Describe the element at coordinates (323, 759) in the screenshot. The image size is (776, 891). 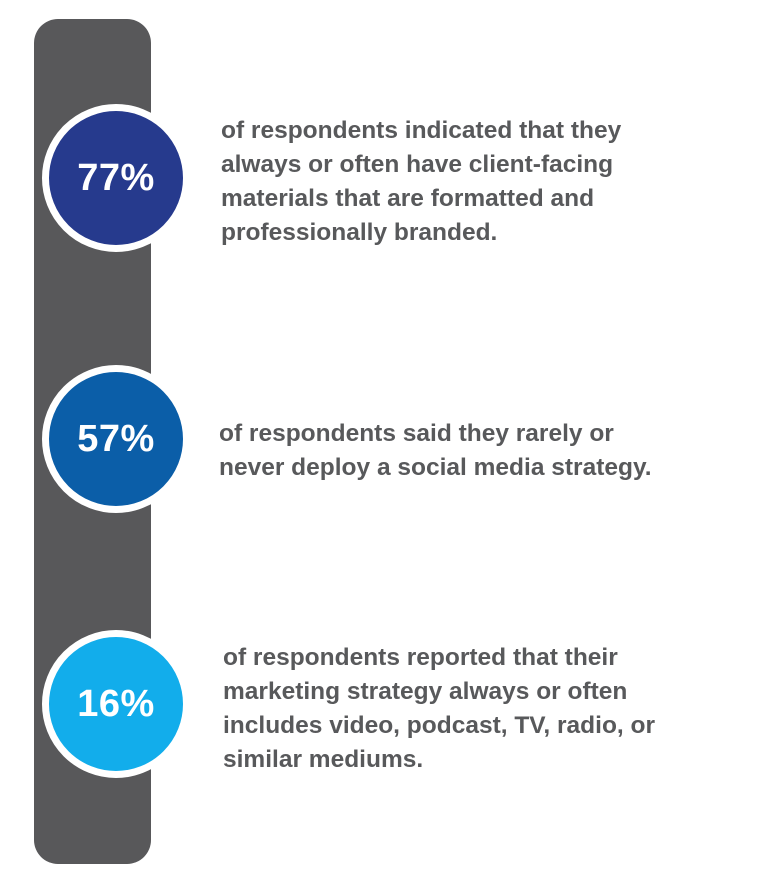
I see `stat-description-line: similar mediums.` at that location.